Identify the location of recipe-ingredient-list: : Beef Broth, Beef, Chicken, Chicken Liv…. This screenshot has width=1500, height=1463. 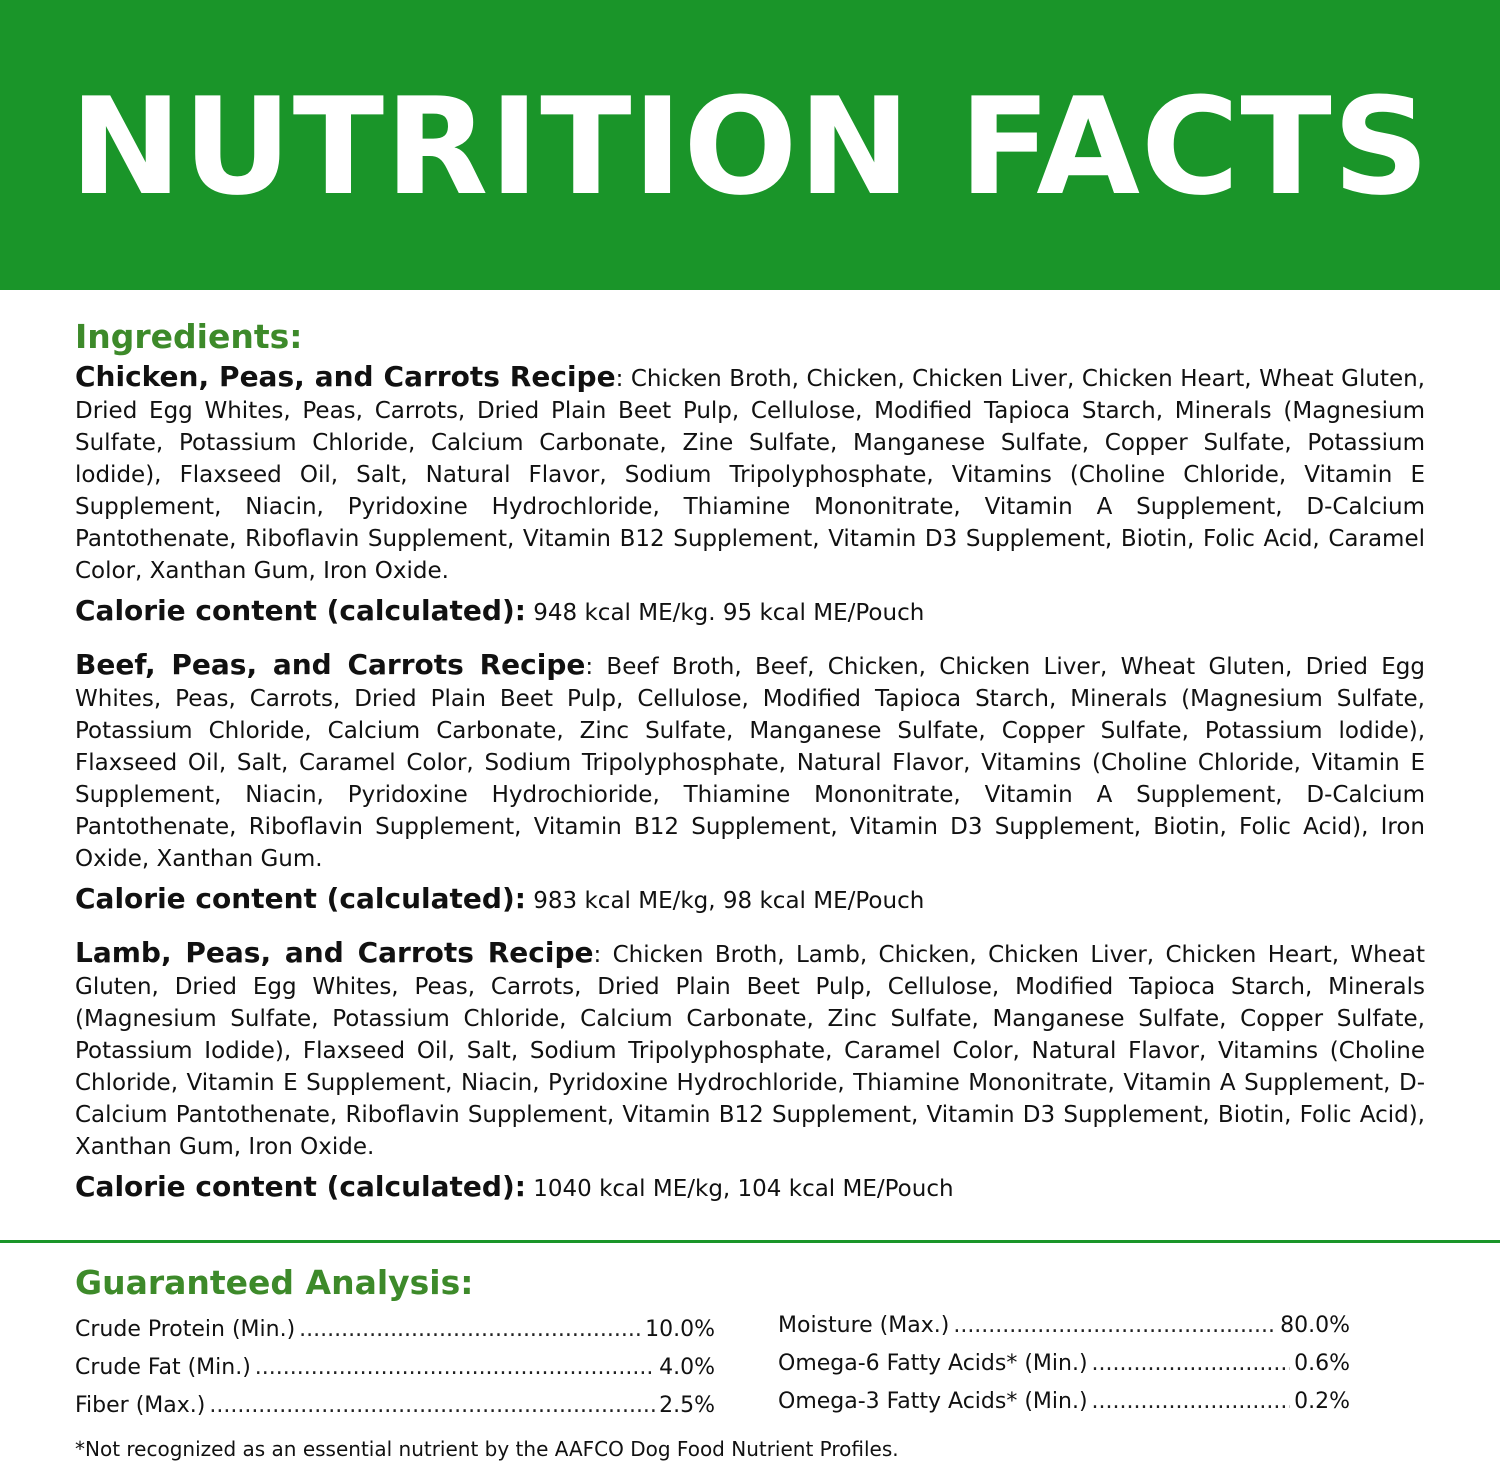
(750, 763).